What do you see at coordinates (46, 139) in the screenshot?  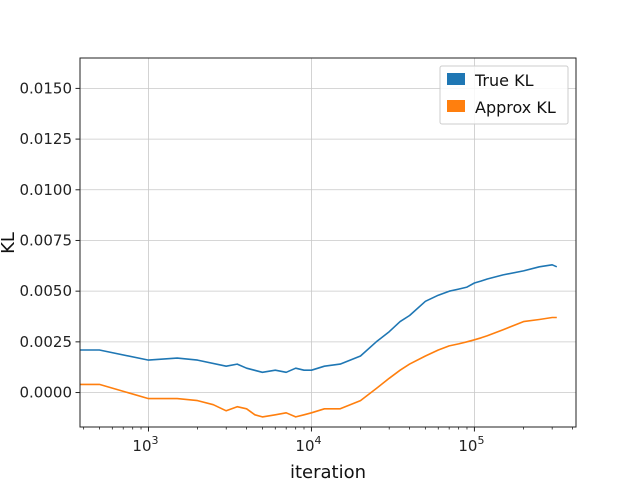 I see `y-tick-label: 0.0125` at bounding box center [46, 139].